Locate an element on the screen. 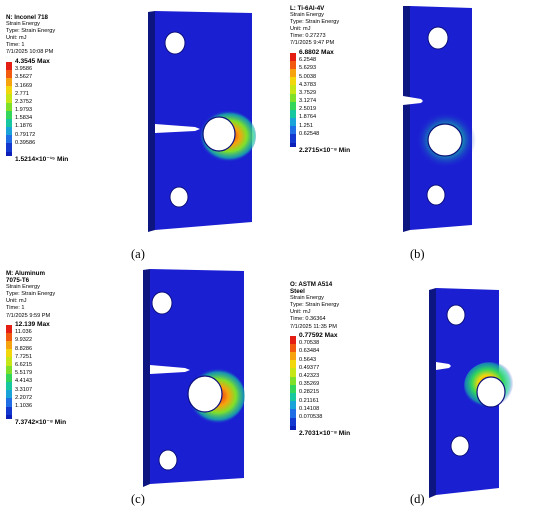  scale-row: 2.5019 is located at coordinates (314, 112).